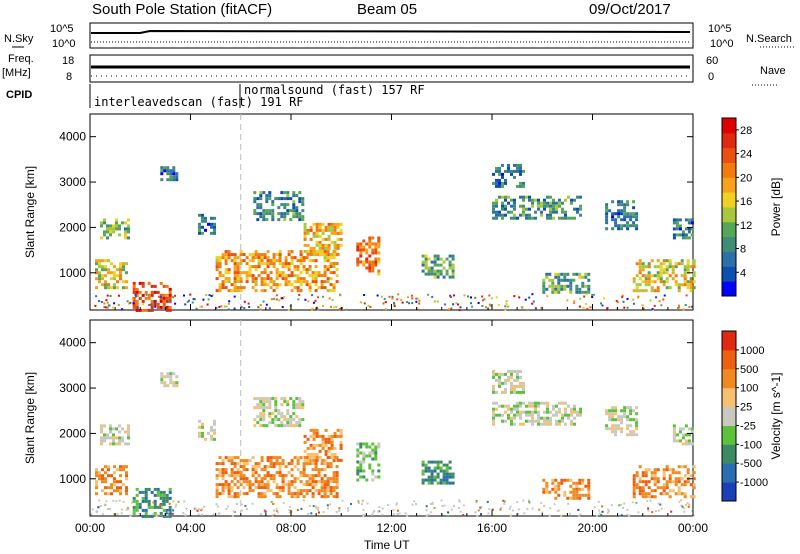 The width and height of the screenshot is (800, 554). Describe the element at coordinates (566, 489) in the screenshot. I see `echo-region` at that location.